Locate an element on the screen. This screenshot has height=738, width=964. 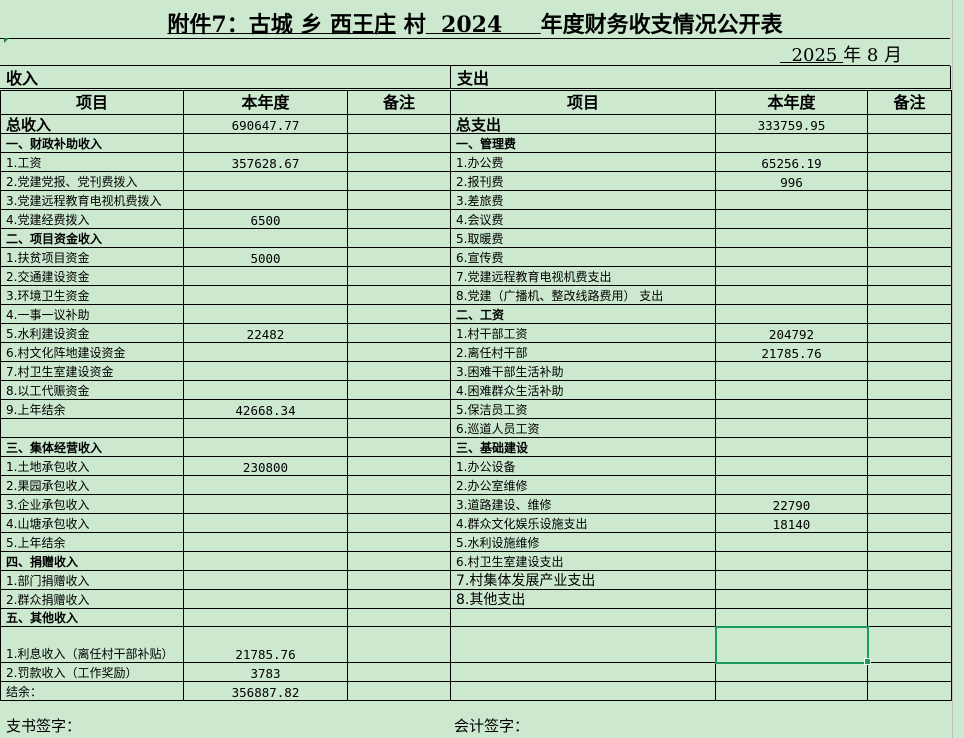
expense-item-cell: 二、工资 is located at coordinates (583, 314).